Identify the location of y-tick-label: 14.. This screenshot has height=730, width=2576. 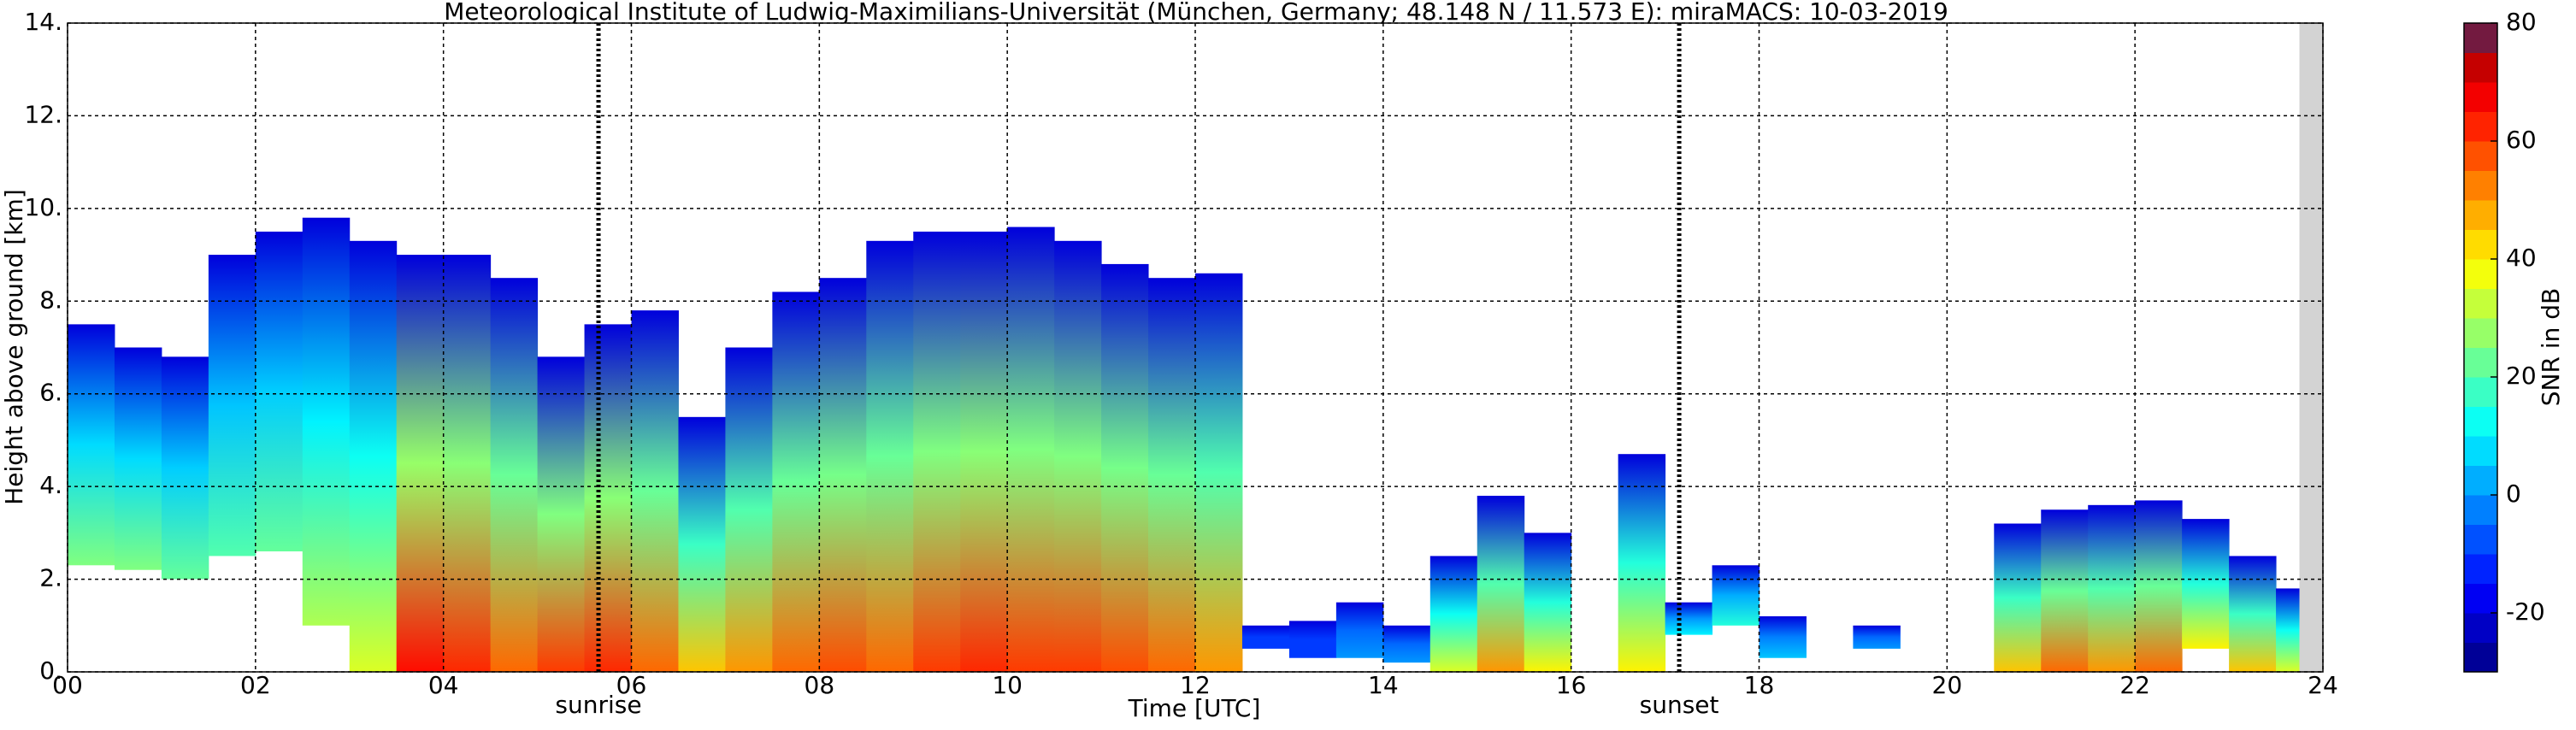
(43, 22).